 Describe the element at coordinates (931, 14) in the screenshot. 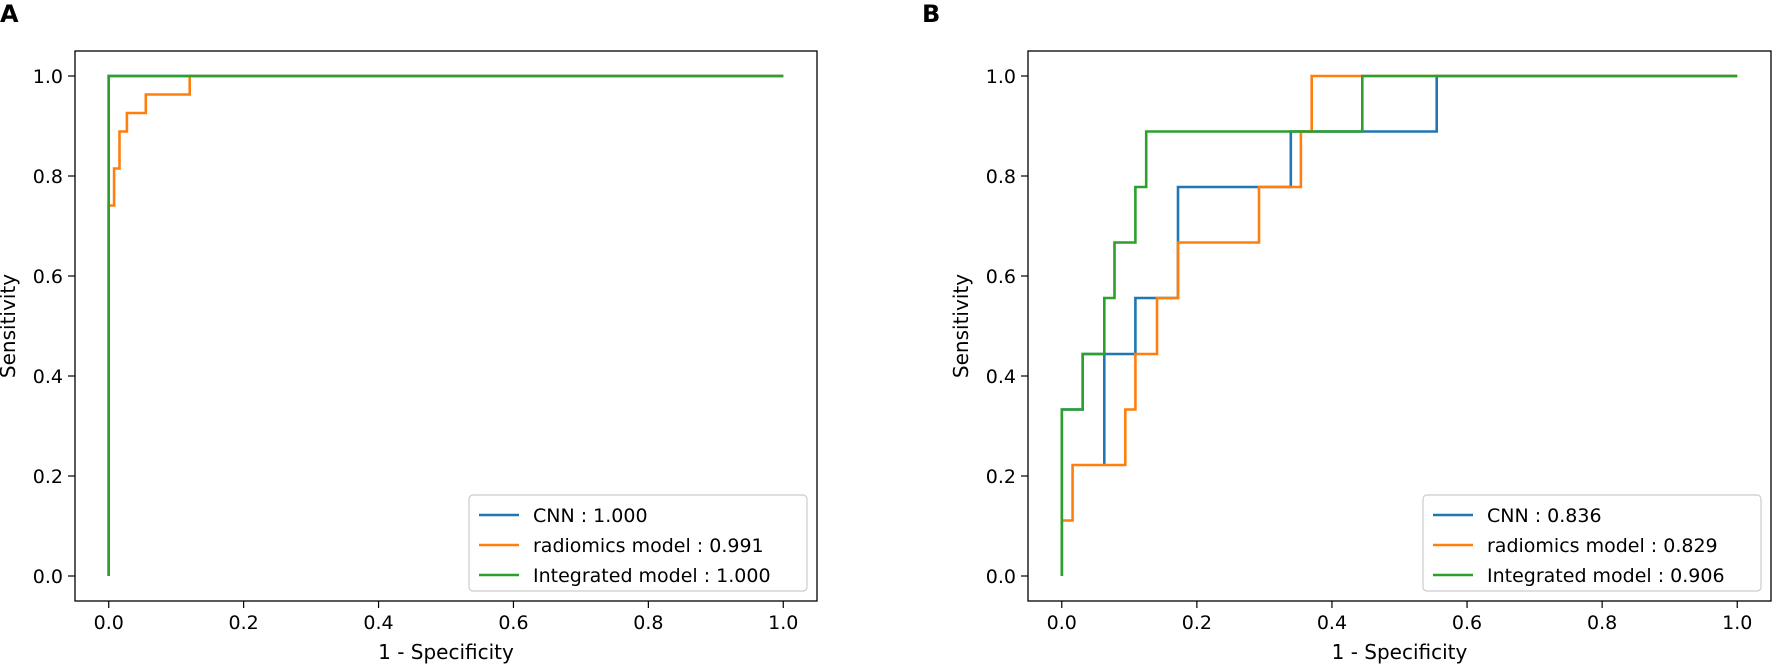

I see `panel-label: B` at that location.